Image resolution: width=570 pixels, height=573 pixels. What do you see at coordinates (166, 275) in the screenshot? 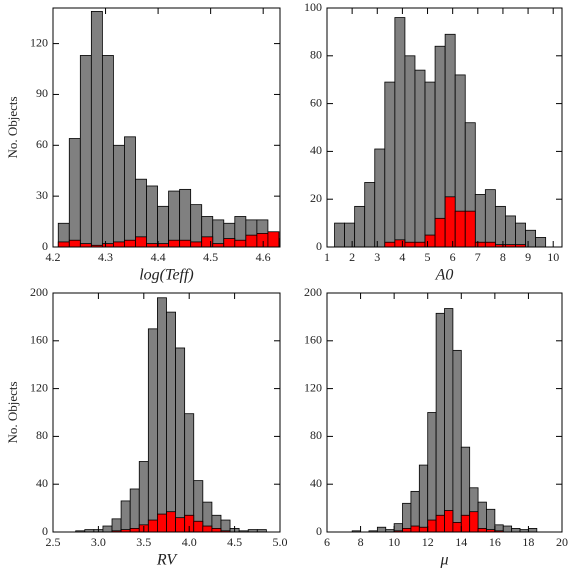
I see `x-axis-label: log(Teff)` at bounding box center [166, 275].